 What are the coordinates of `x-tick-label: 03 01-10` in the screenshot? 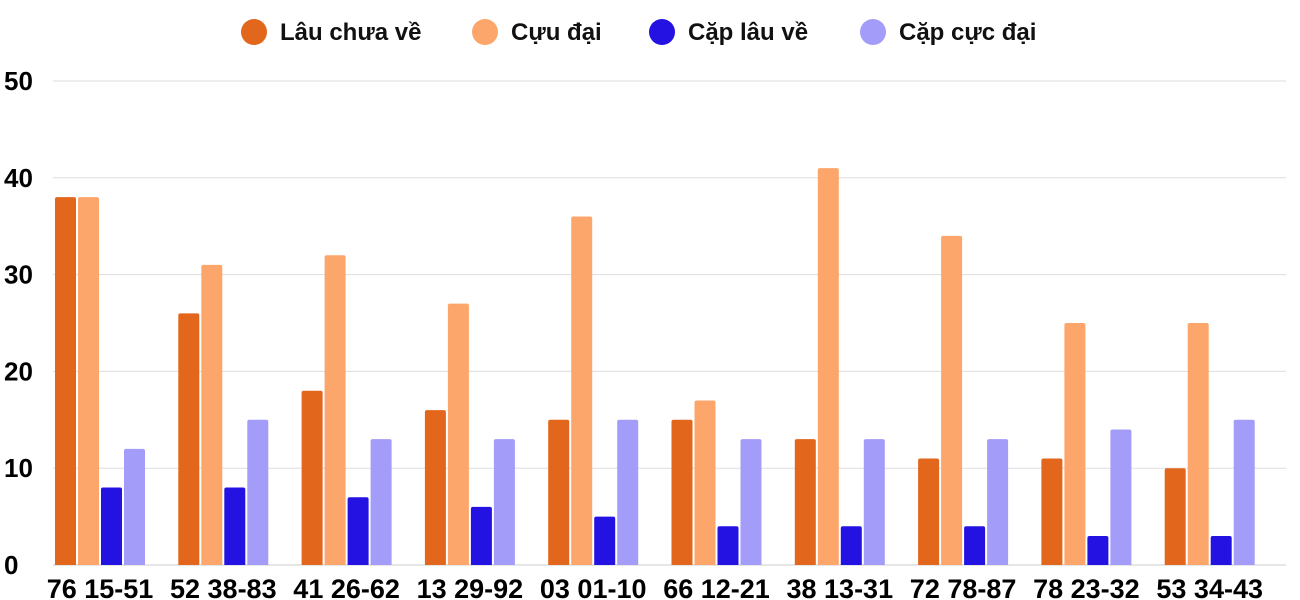 It's located at (593, 587).